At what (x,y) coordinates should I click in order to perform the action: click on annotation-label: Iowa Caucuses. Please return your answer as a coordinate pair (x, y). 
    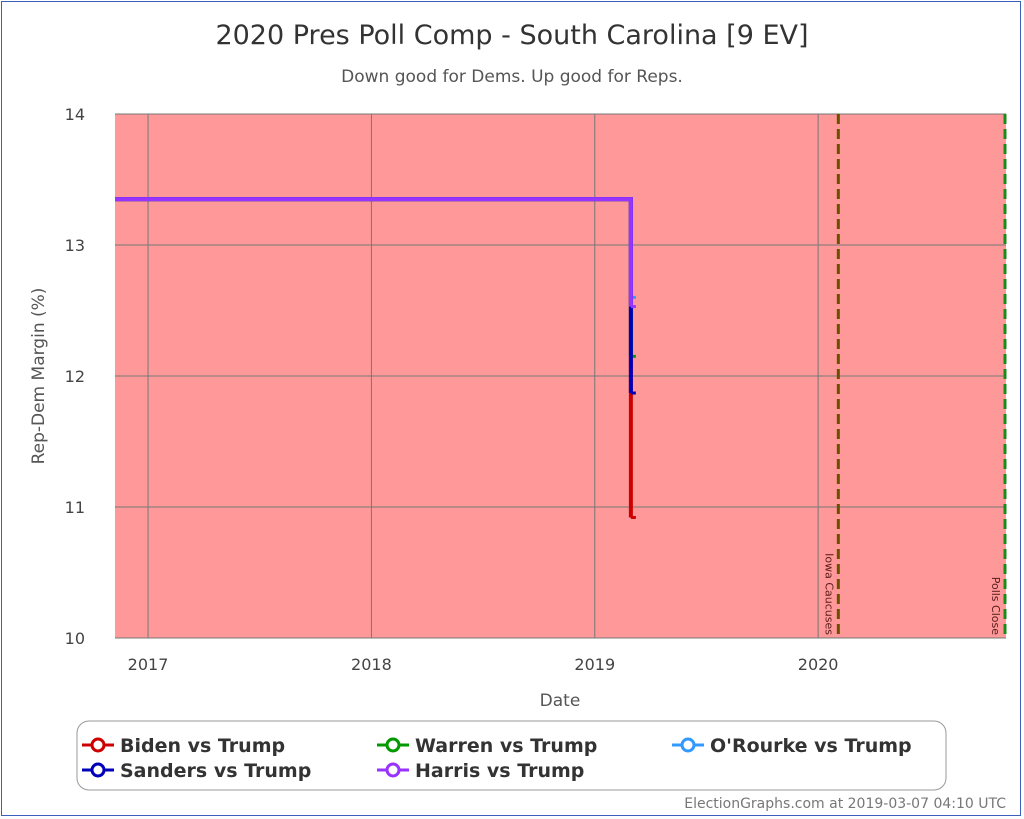
    Looking at the image, I should click on (828, 594).